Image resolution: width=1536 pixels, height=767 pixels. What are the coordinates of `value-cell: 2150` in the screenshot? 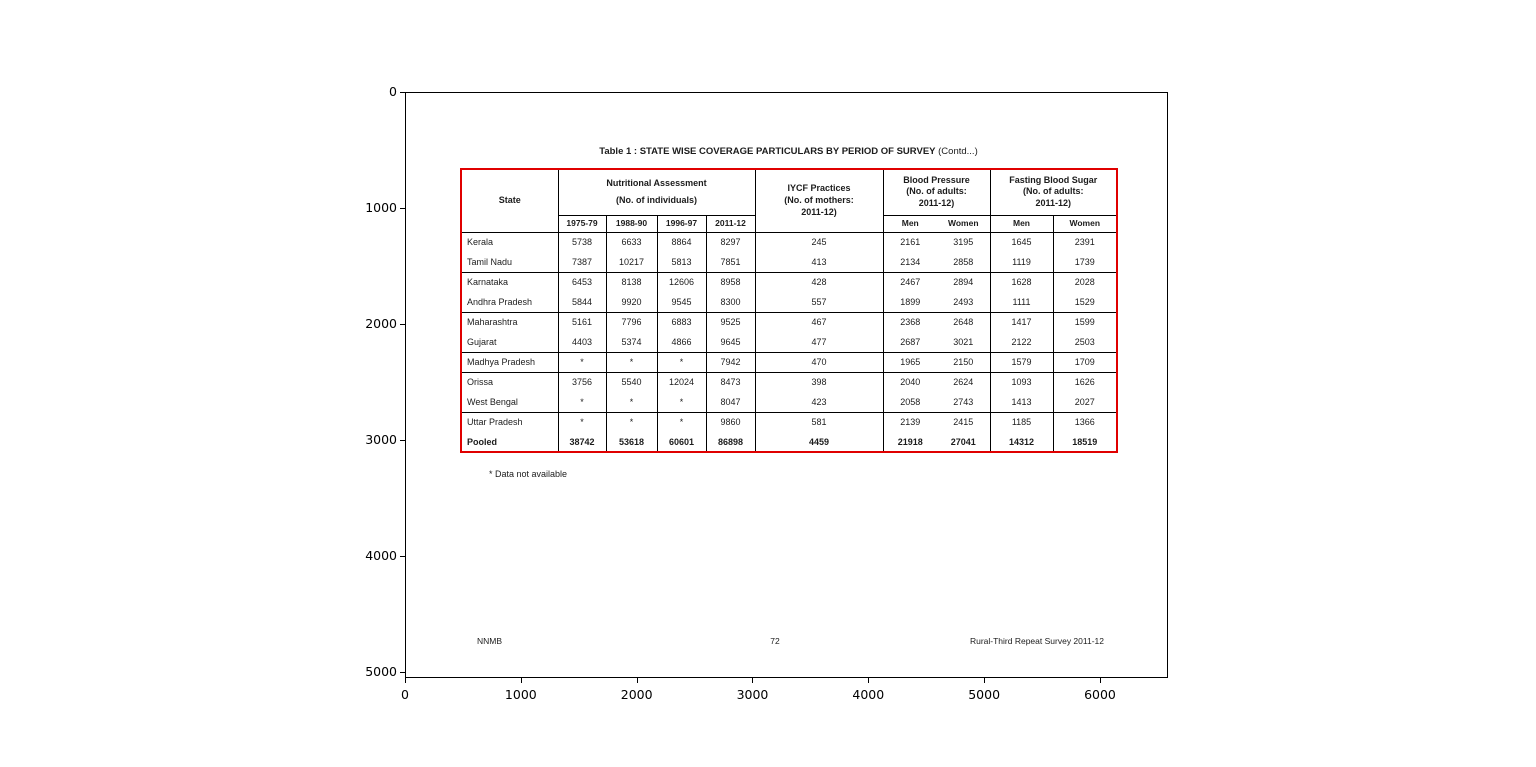 It's located at (963, 361).